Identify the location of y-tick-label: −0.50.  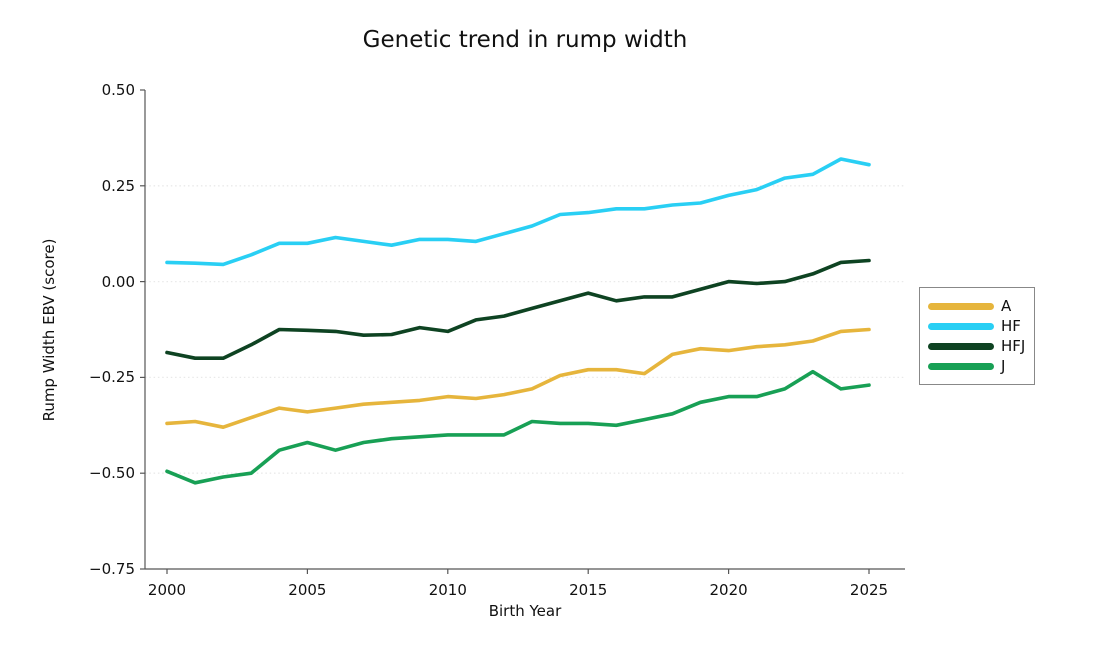
(112, 473).